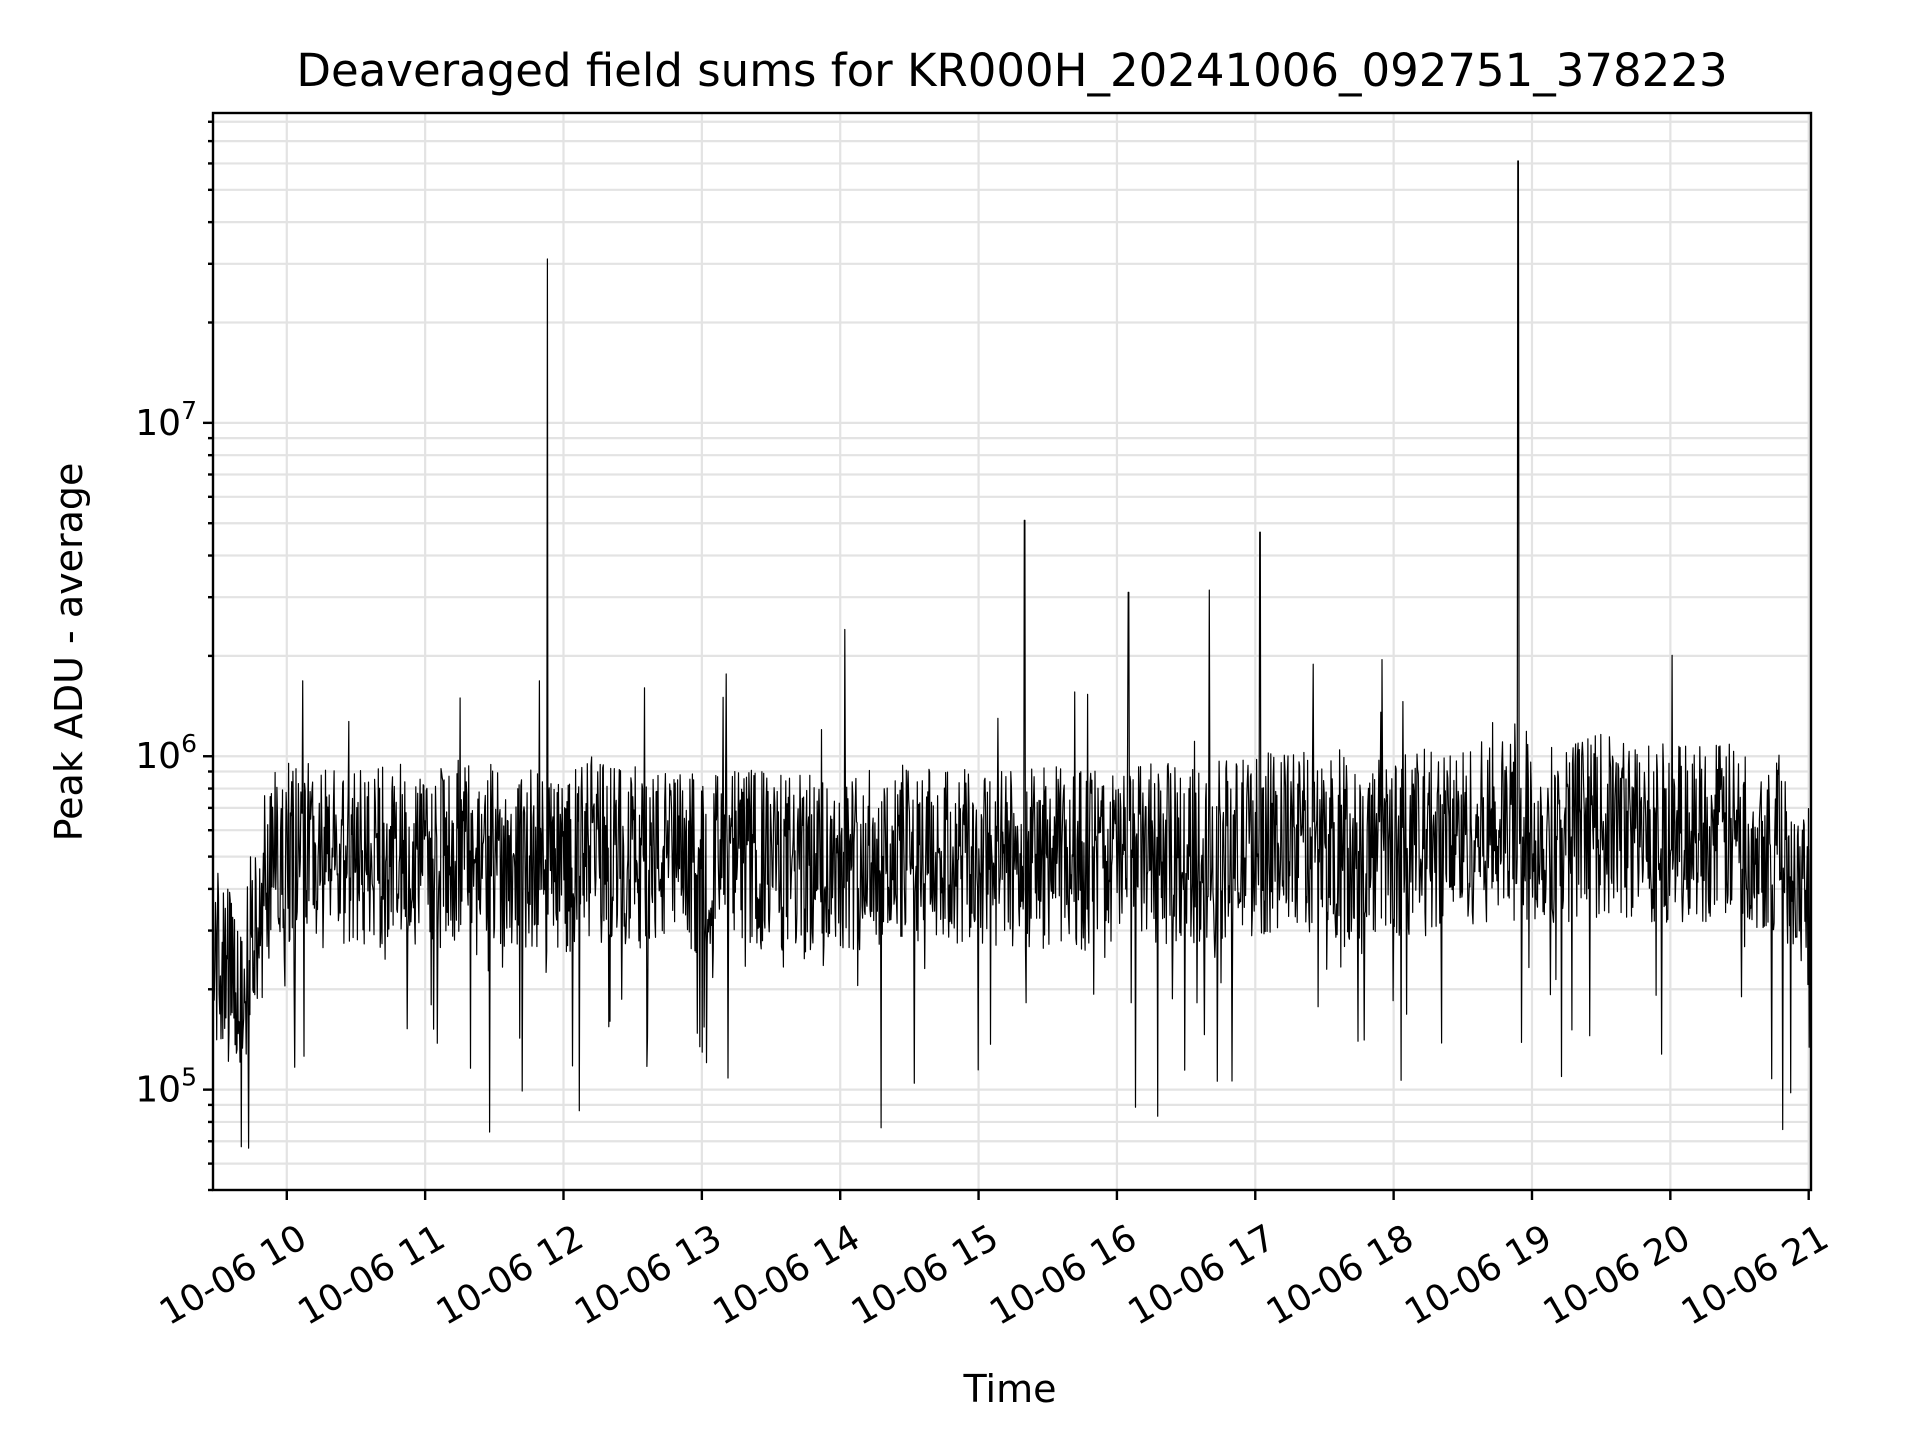 This screenshot has width=1920, height=1440. I want to click on y-tick-label: 10⁶, so click(166, 753).